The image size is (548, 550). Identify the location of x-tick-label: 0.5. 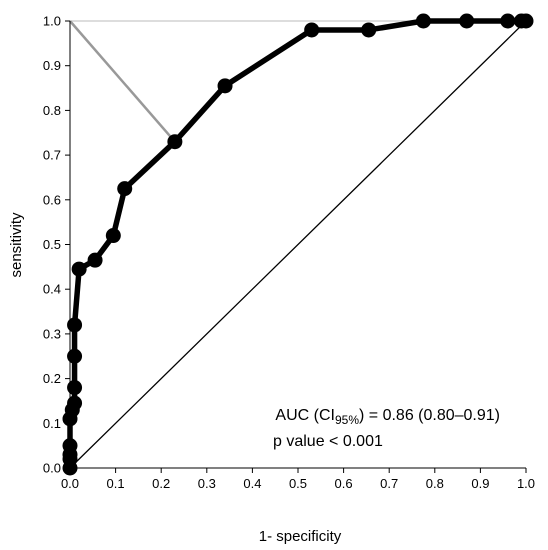
(298, 483).